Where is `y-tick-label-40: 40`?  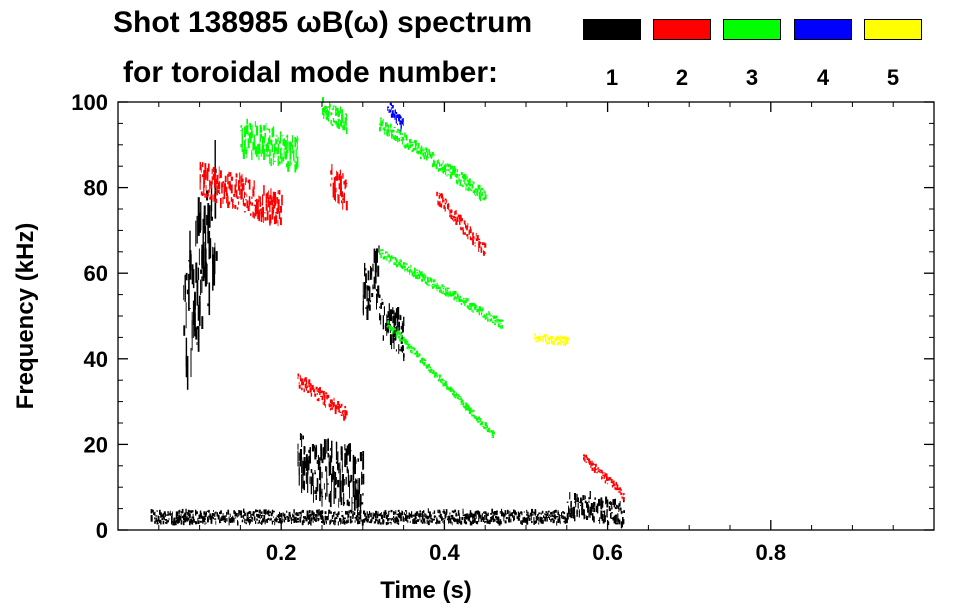 y-tick-label-40: 40 is located at coordinates (96, 359).